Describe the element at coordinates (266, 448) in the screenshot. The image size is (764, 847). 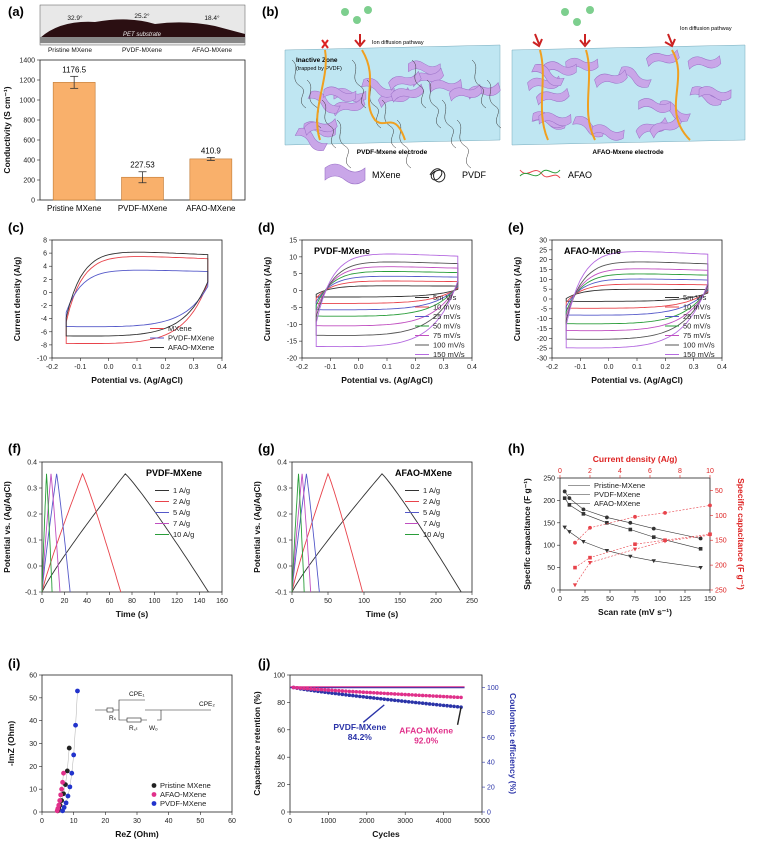
I see `panel-label-g: (g)` at that location.